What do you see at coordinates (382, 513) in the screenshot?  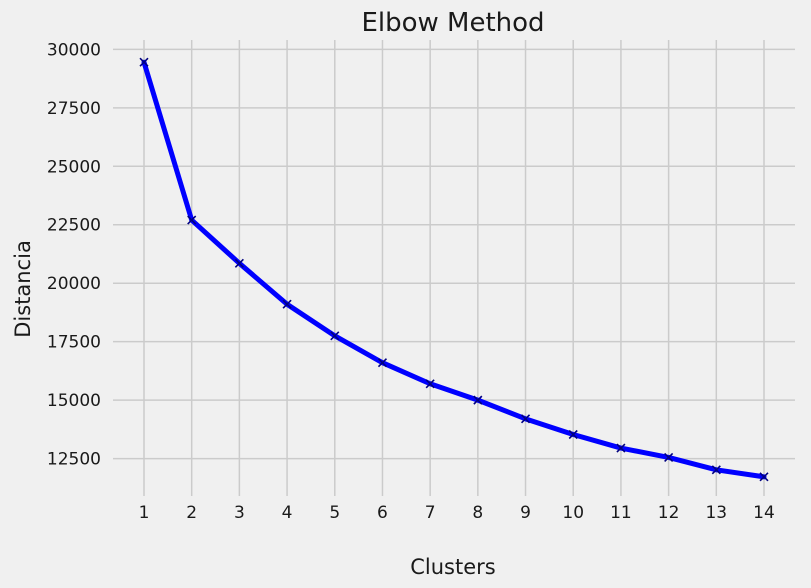 I see `x-tick-label: 6` at bounding box center [382, 513].